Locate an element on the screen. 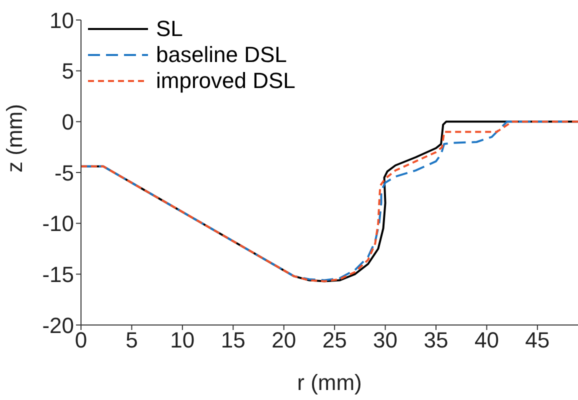  y-tick-label: -5 is located at coordinates (64, 173).